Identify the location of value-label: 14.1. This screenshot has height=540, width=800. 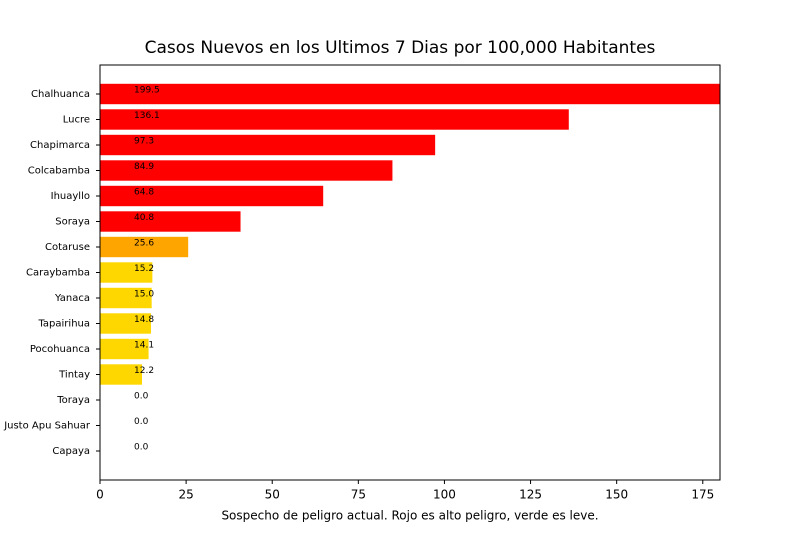
(144, 346).